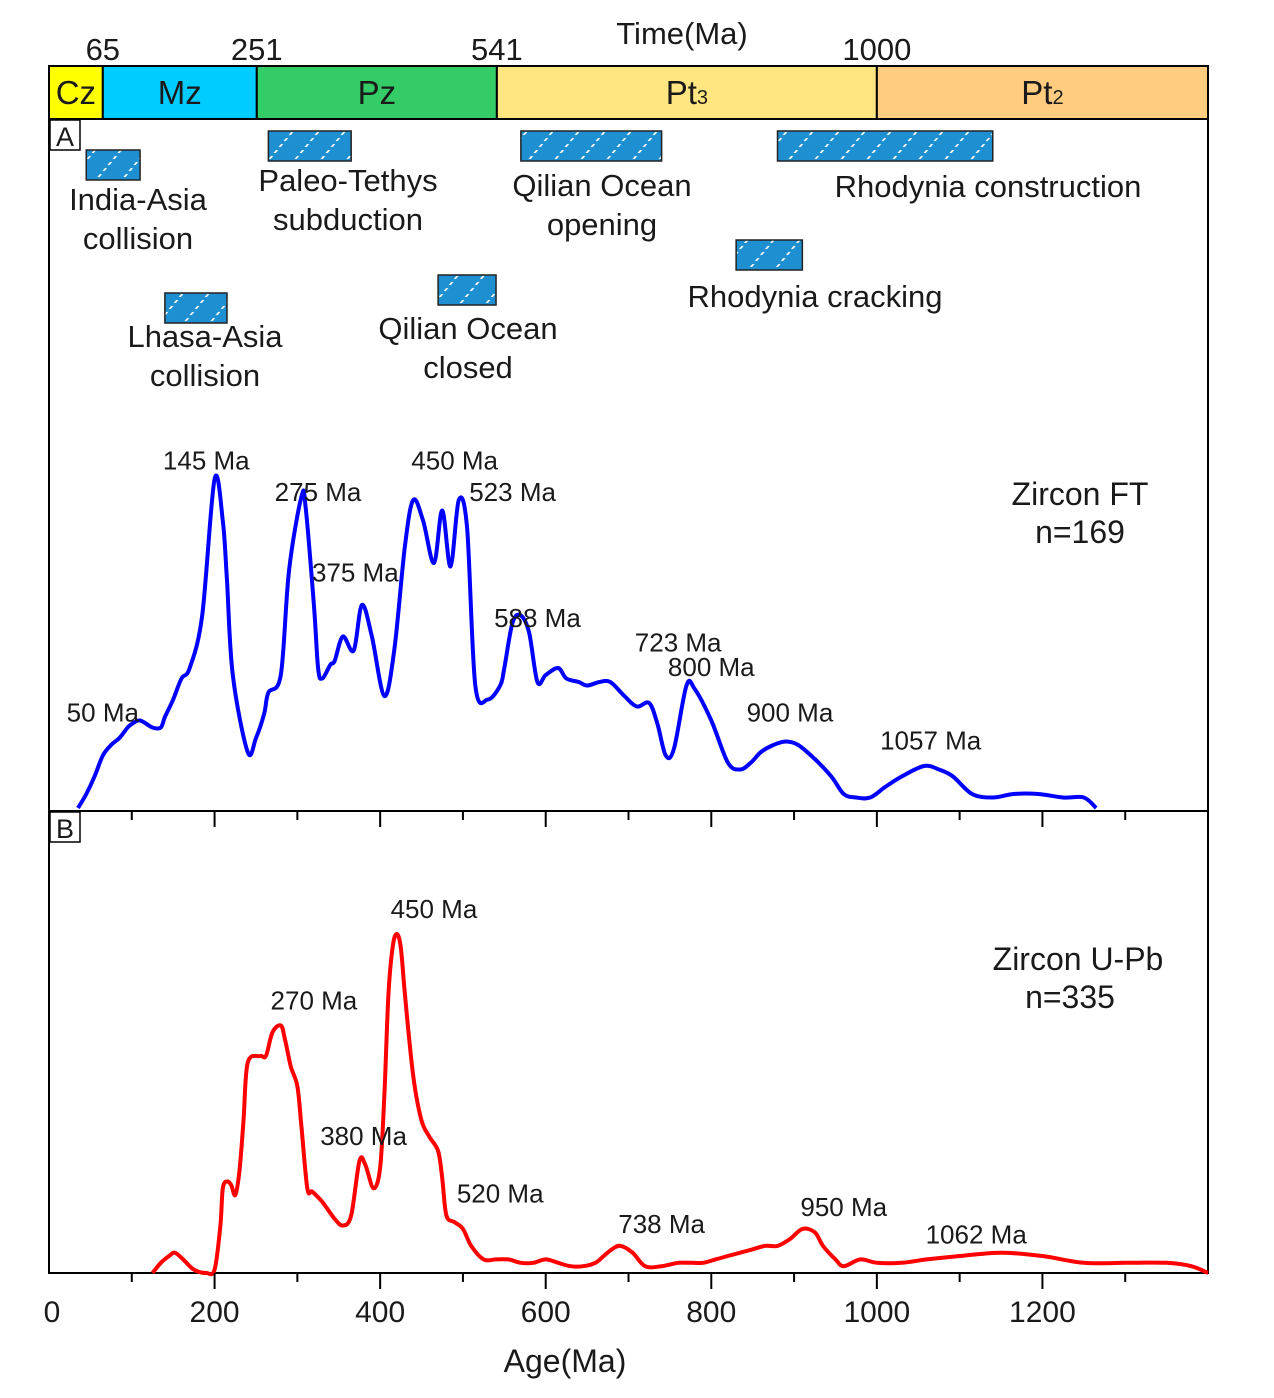 The width and height of the screenshot is (1274, 1398). Describe the element at coordinates (215, 1312) in the screenshot. I see `tick-label-200: 200` at that location.